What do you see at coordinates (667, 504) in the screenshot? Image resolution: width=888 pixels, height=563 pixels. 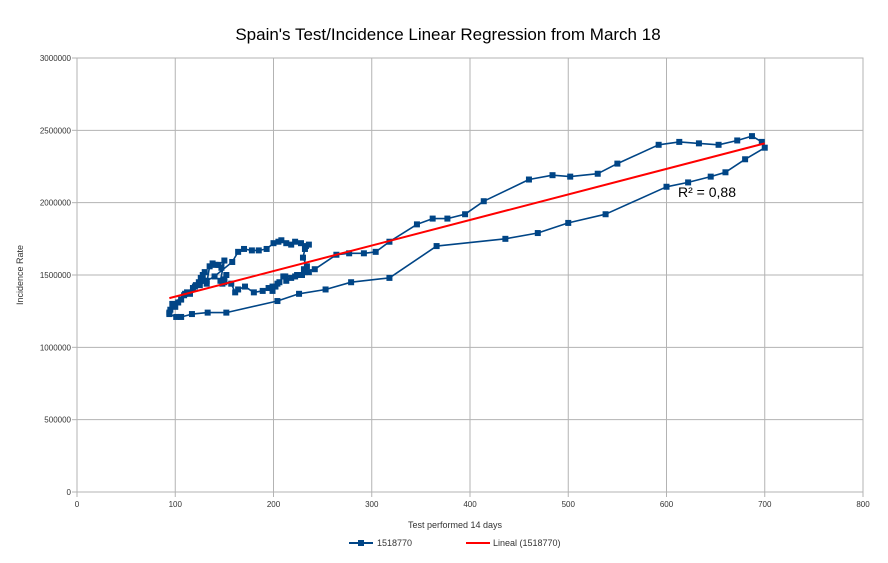 I see `x-tick-label: 600` at bounding box center [667, 504].